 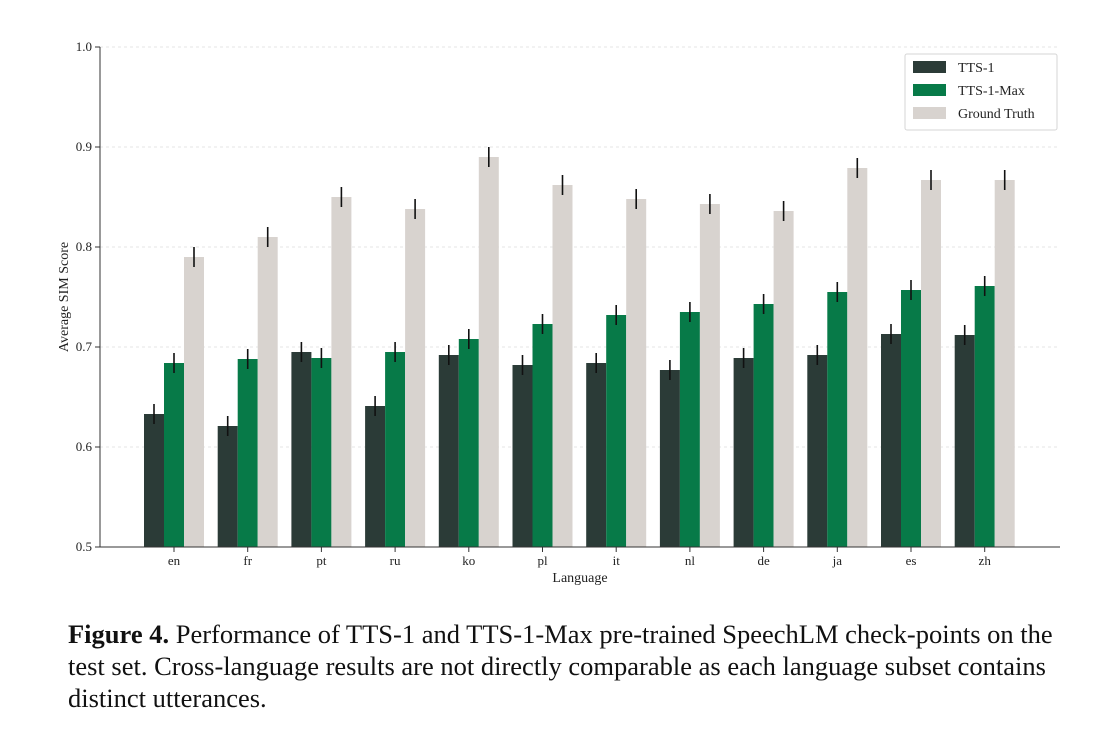 I want to click on figure-label: Figure 4., so click(x=119, y=634).